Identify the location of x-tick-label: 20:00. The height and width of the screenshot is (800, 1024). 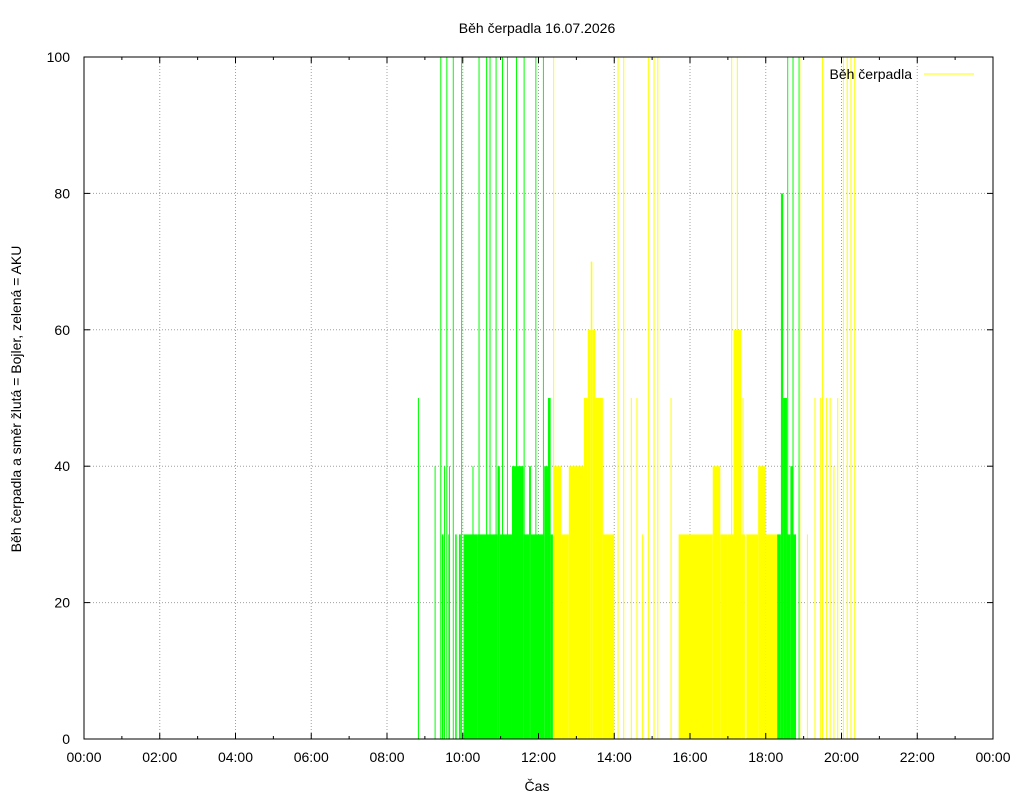
(841, 757).